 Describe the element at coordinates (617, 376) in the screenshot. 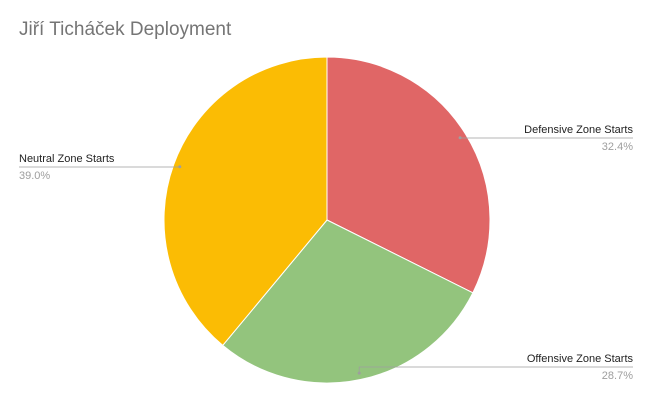

I see `slice-value-offensive-zone-starts: 28.7%` at that location.